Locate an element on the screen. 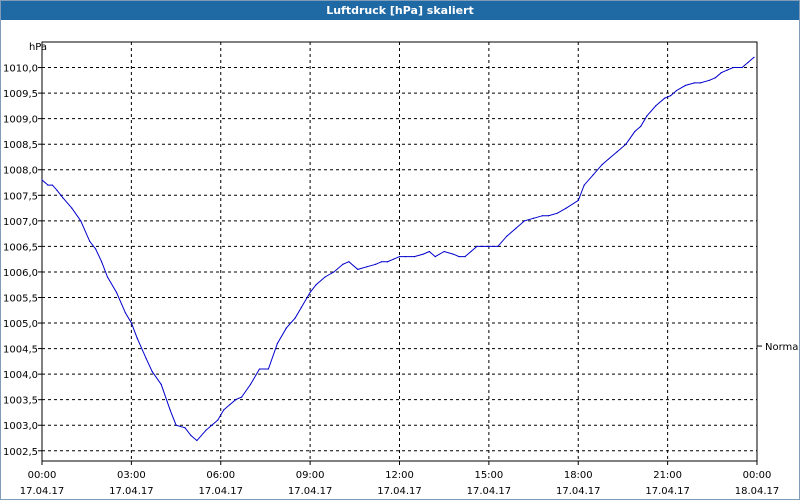 The width and height of the screenshot is (800, 500). chart-title: Luftdruck [hPa] skaliert is located at coordinates (400, 10).